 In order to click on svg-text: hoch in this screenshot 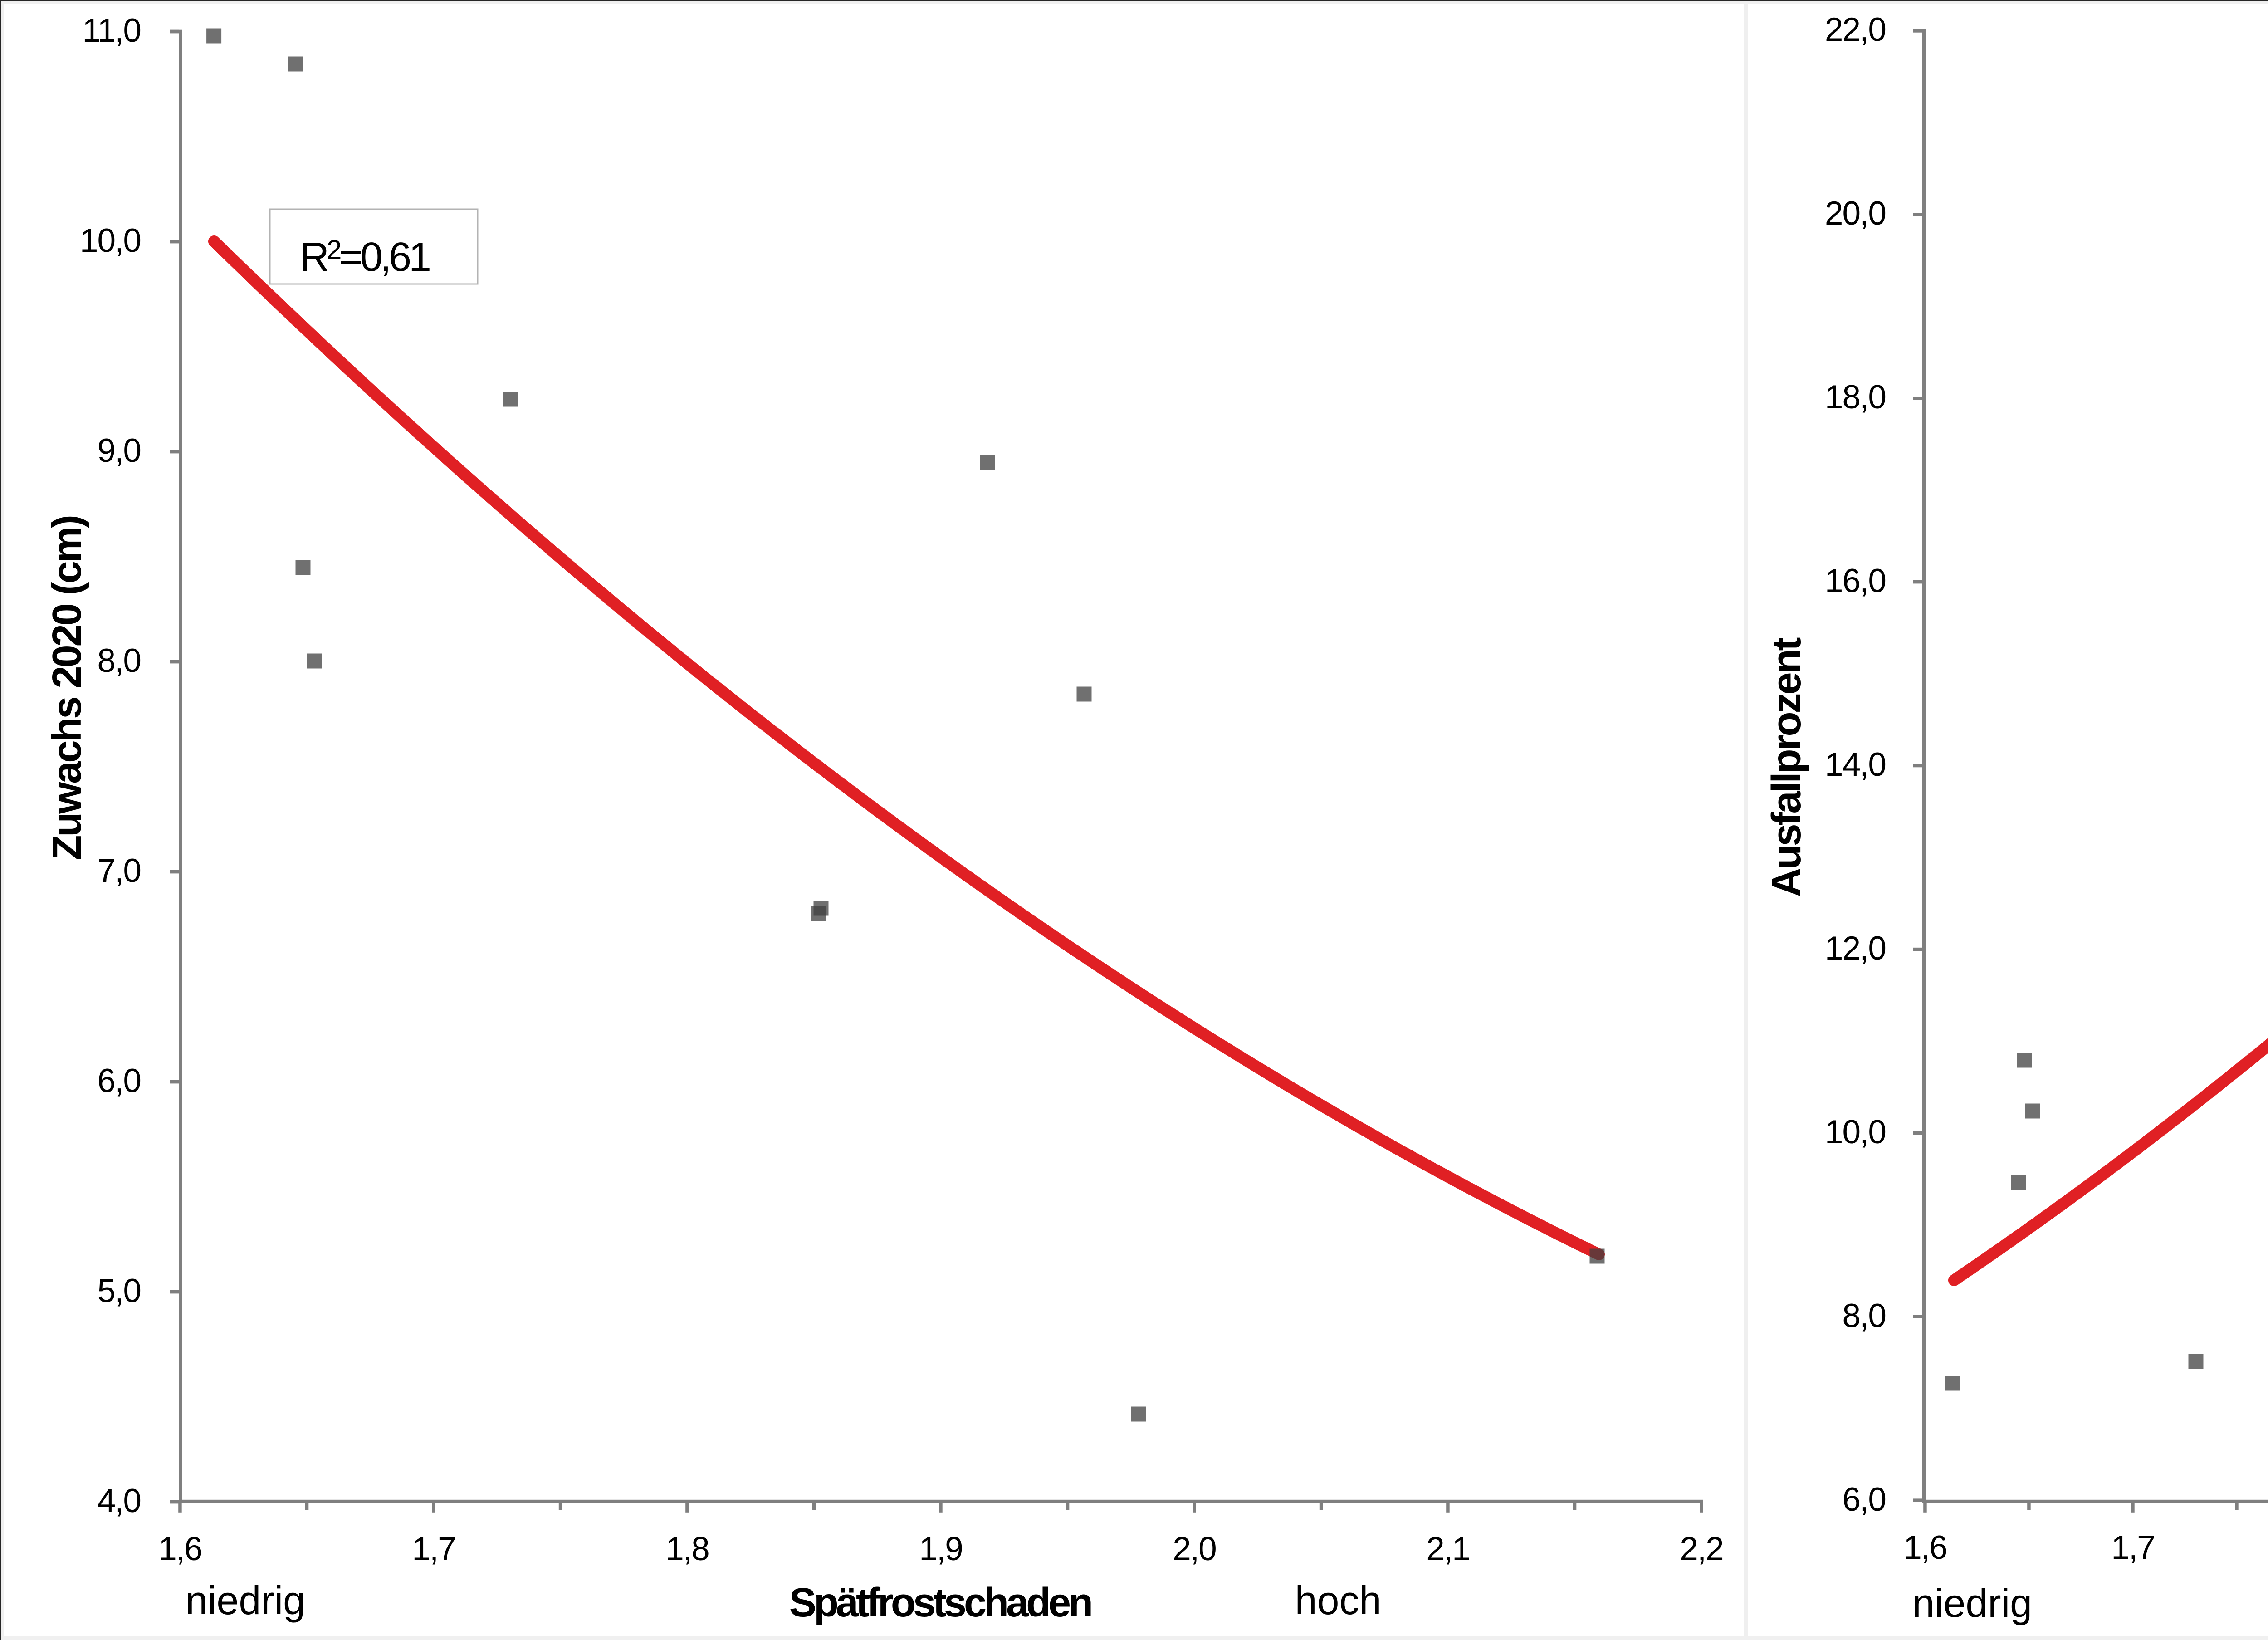, I will do `click(1339, 1600)`.